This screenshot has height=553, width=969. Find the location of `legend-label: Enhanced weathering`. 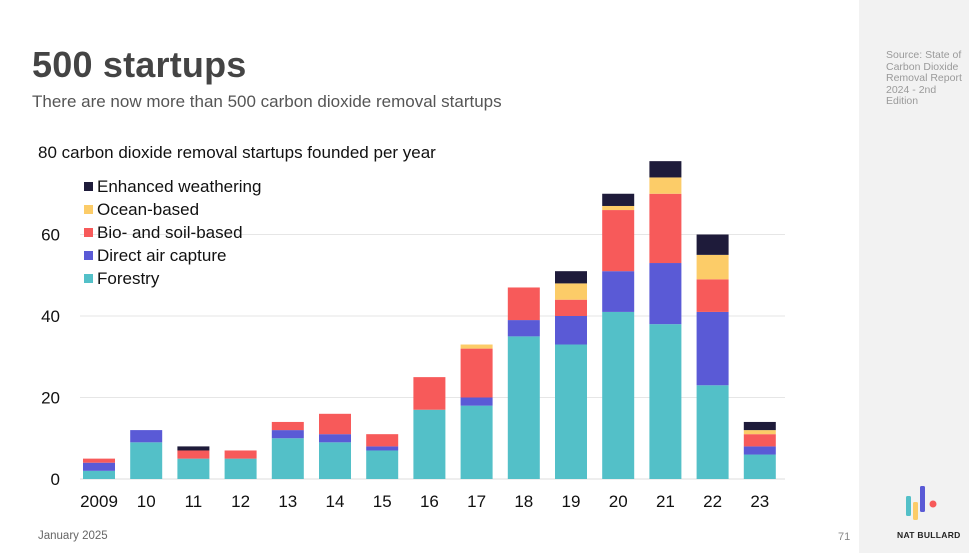

legend-label: Enhanced weathering is located at coordinates (179, 186).